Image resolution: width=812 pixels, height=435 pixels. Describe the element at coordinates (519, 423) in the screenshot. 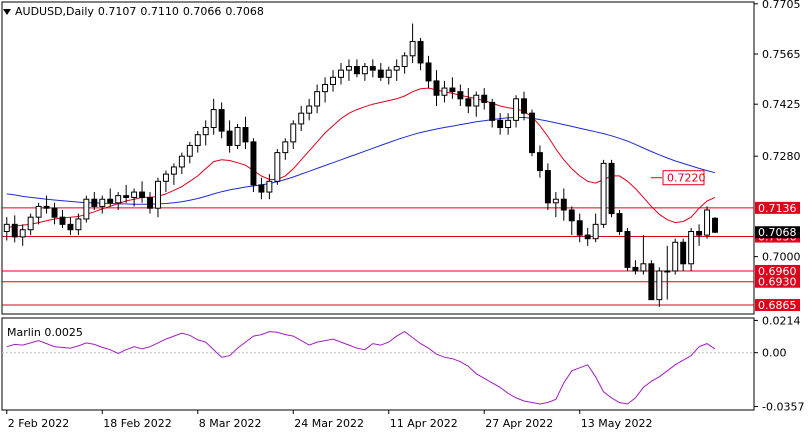

I see `time-tick-label: 27 Apr 2022` at that location.